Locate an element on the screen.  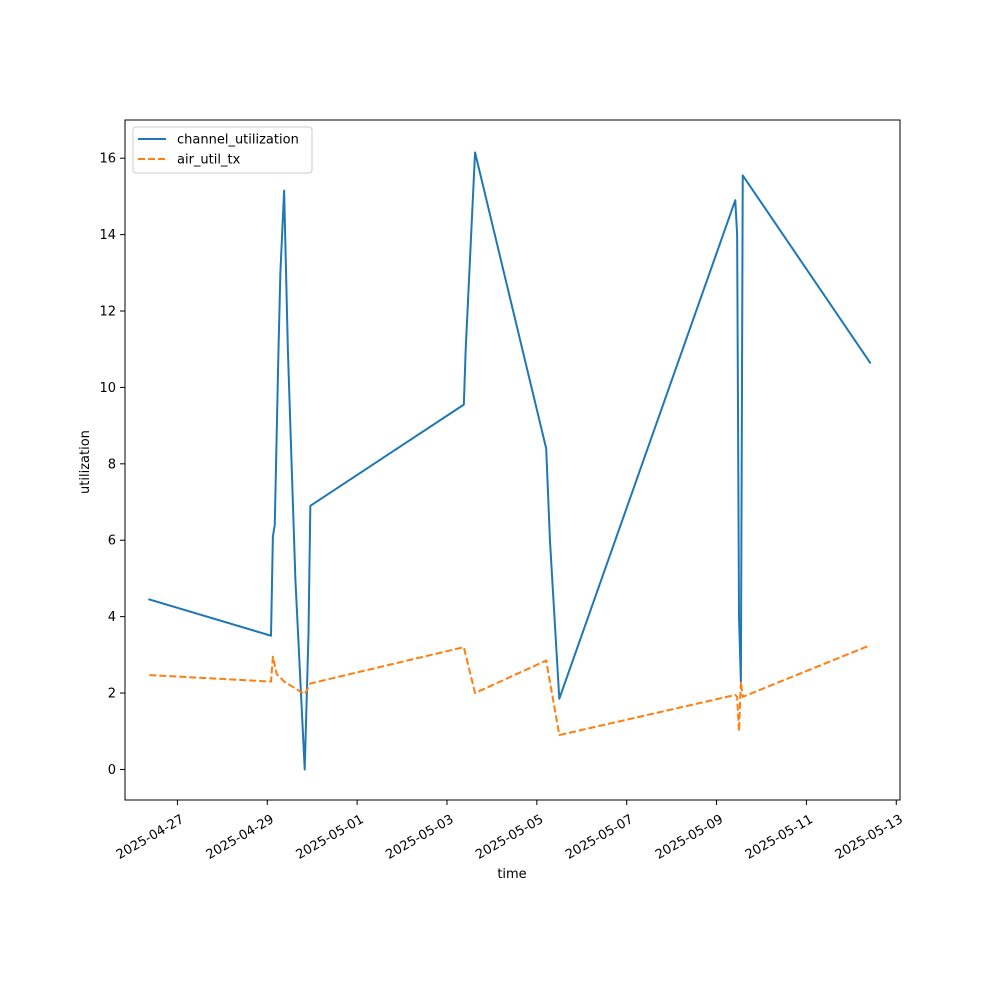
y-tick-label: 10 is located at coordinates (107, 388).